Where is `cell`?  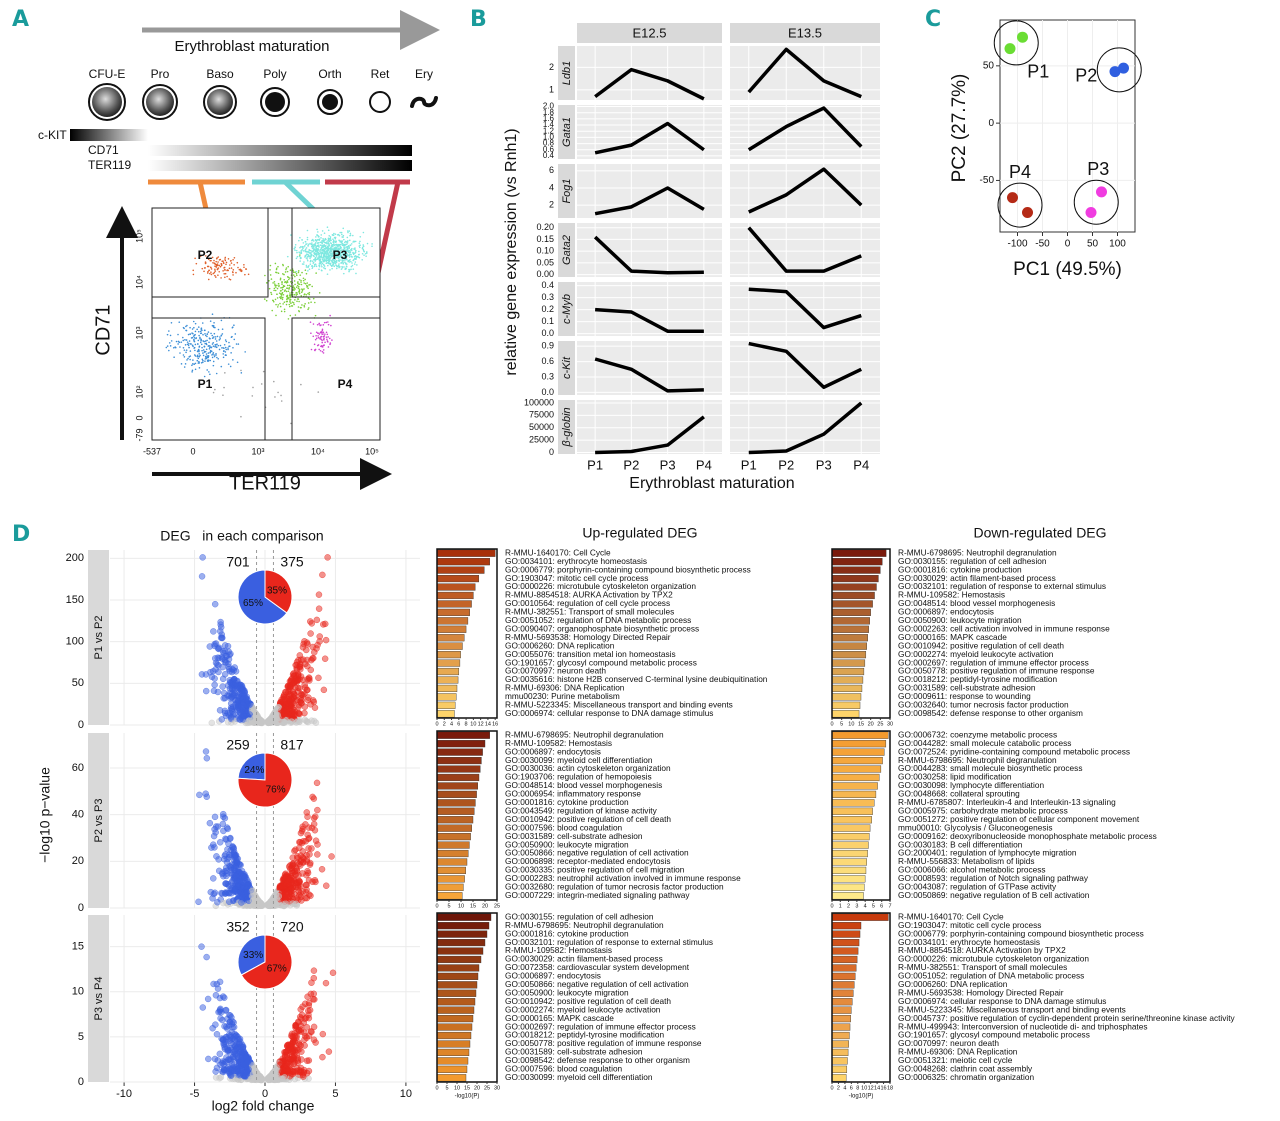
cell is located at coordinates (380, 102).